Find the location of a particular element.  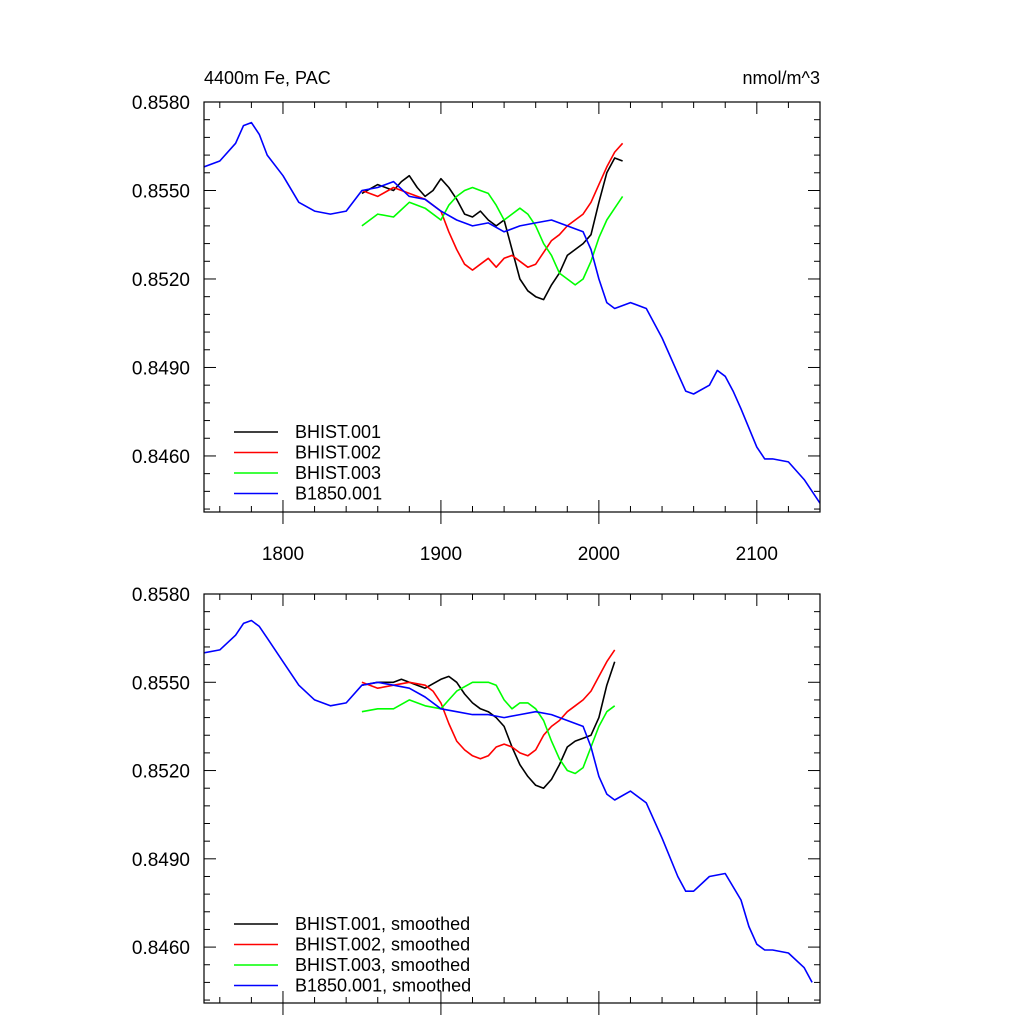

legend-label: BHIST.002, smoothed is located at coordinates (382, 945).